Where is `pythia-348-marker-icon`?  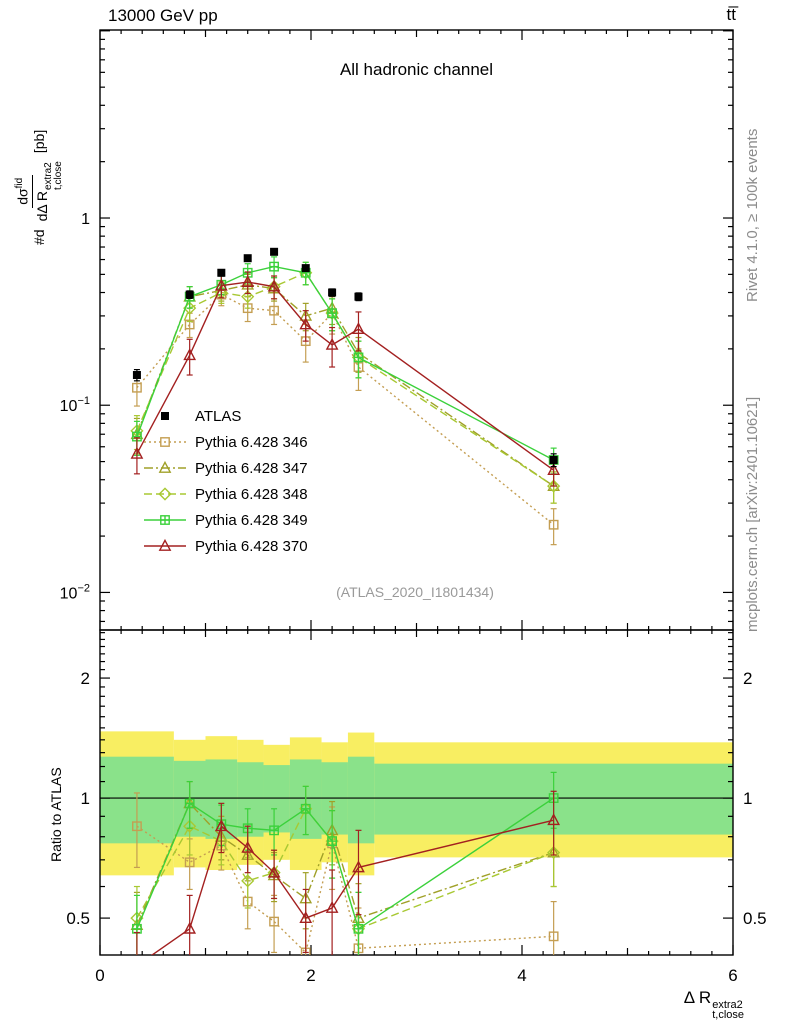
pythia-348-marker-icon is located at coordinates (165, 494).